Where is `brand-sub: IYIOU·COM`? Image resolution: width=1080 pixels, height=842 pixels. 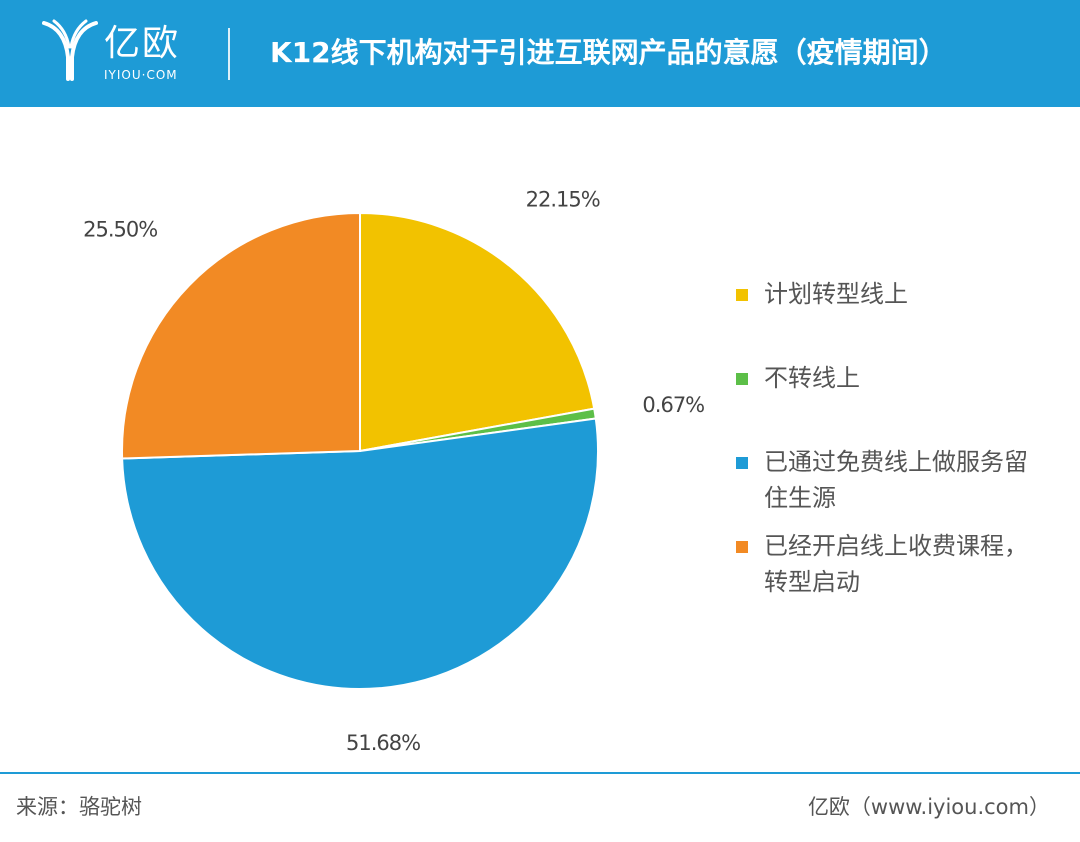 brand-sub: IYIOU·COM is located at coordinates (141, 75).